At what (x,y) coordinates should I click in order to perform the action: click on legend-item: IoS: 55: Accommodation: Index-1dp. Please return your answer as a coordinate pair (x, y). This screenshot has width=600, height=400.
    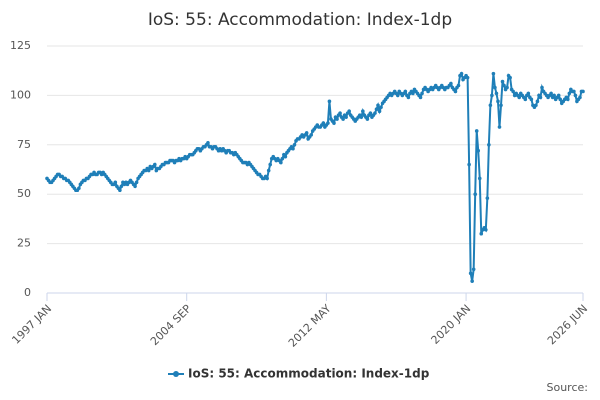
    Looking at the image, I should click on (299, 374).